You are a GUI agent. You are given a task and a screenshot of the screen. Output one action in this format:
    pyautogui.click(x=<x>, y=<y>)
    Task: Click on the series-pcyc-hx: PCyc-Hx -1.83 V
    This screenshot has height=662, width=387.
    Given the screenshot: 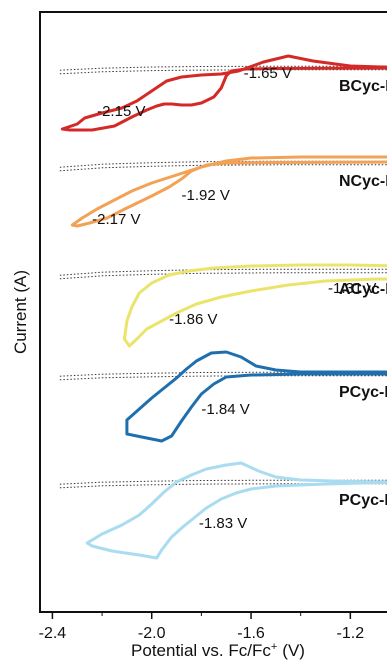 What is the action you would take?
    pyautogui.click(x=223, y=510)
    